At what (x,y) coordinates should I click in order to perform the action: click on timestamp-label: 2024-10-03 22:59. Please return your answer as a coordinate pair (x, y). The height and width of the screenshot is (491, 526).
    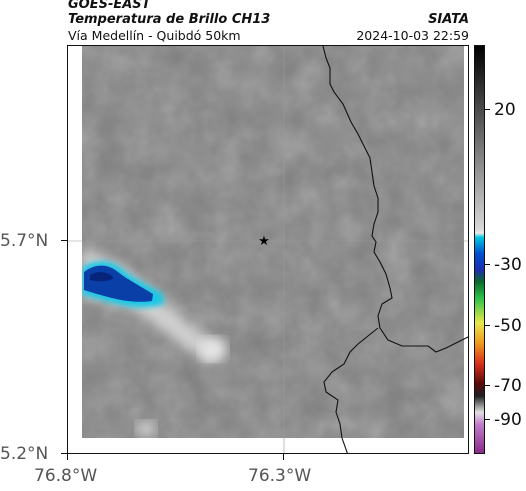
    Looking at the image, I should click on (412, 35).